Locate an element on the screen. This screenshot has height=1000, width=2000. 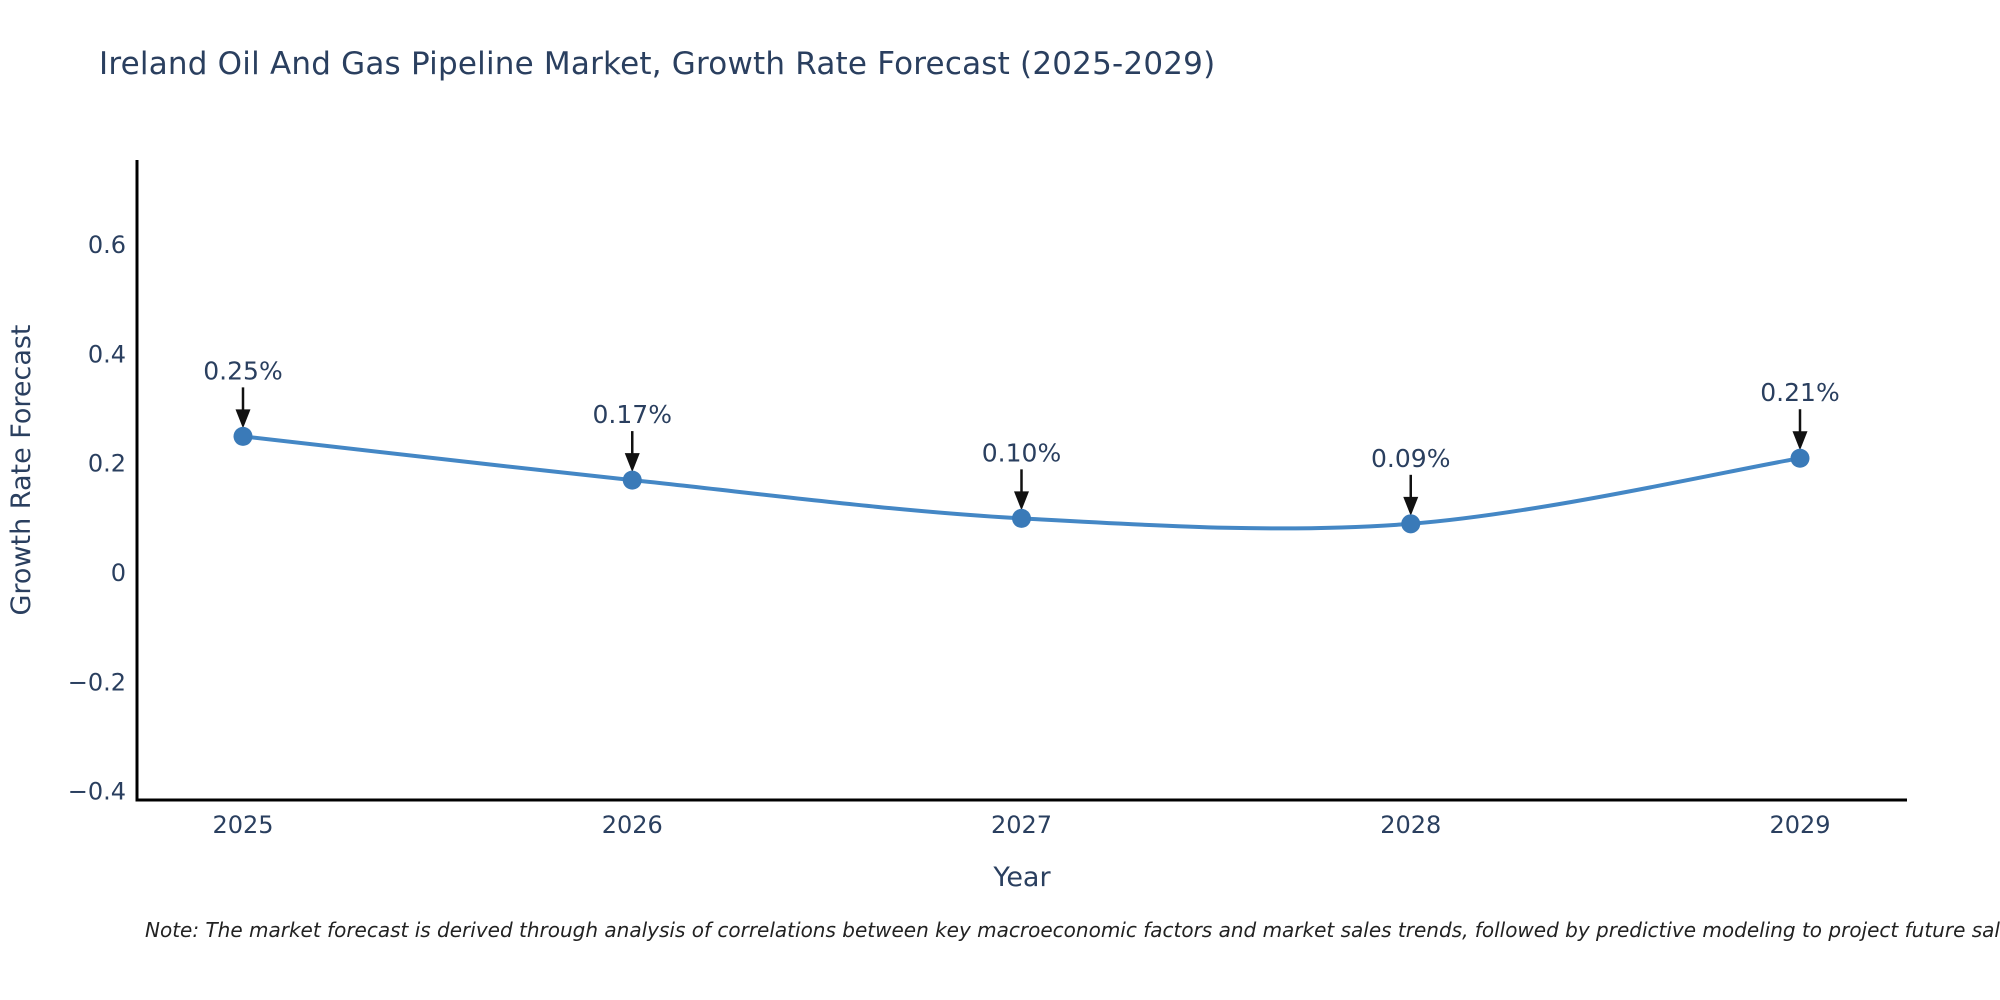
y-tick-label: 0.2 is located at coordinates (107, 464).